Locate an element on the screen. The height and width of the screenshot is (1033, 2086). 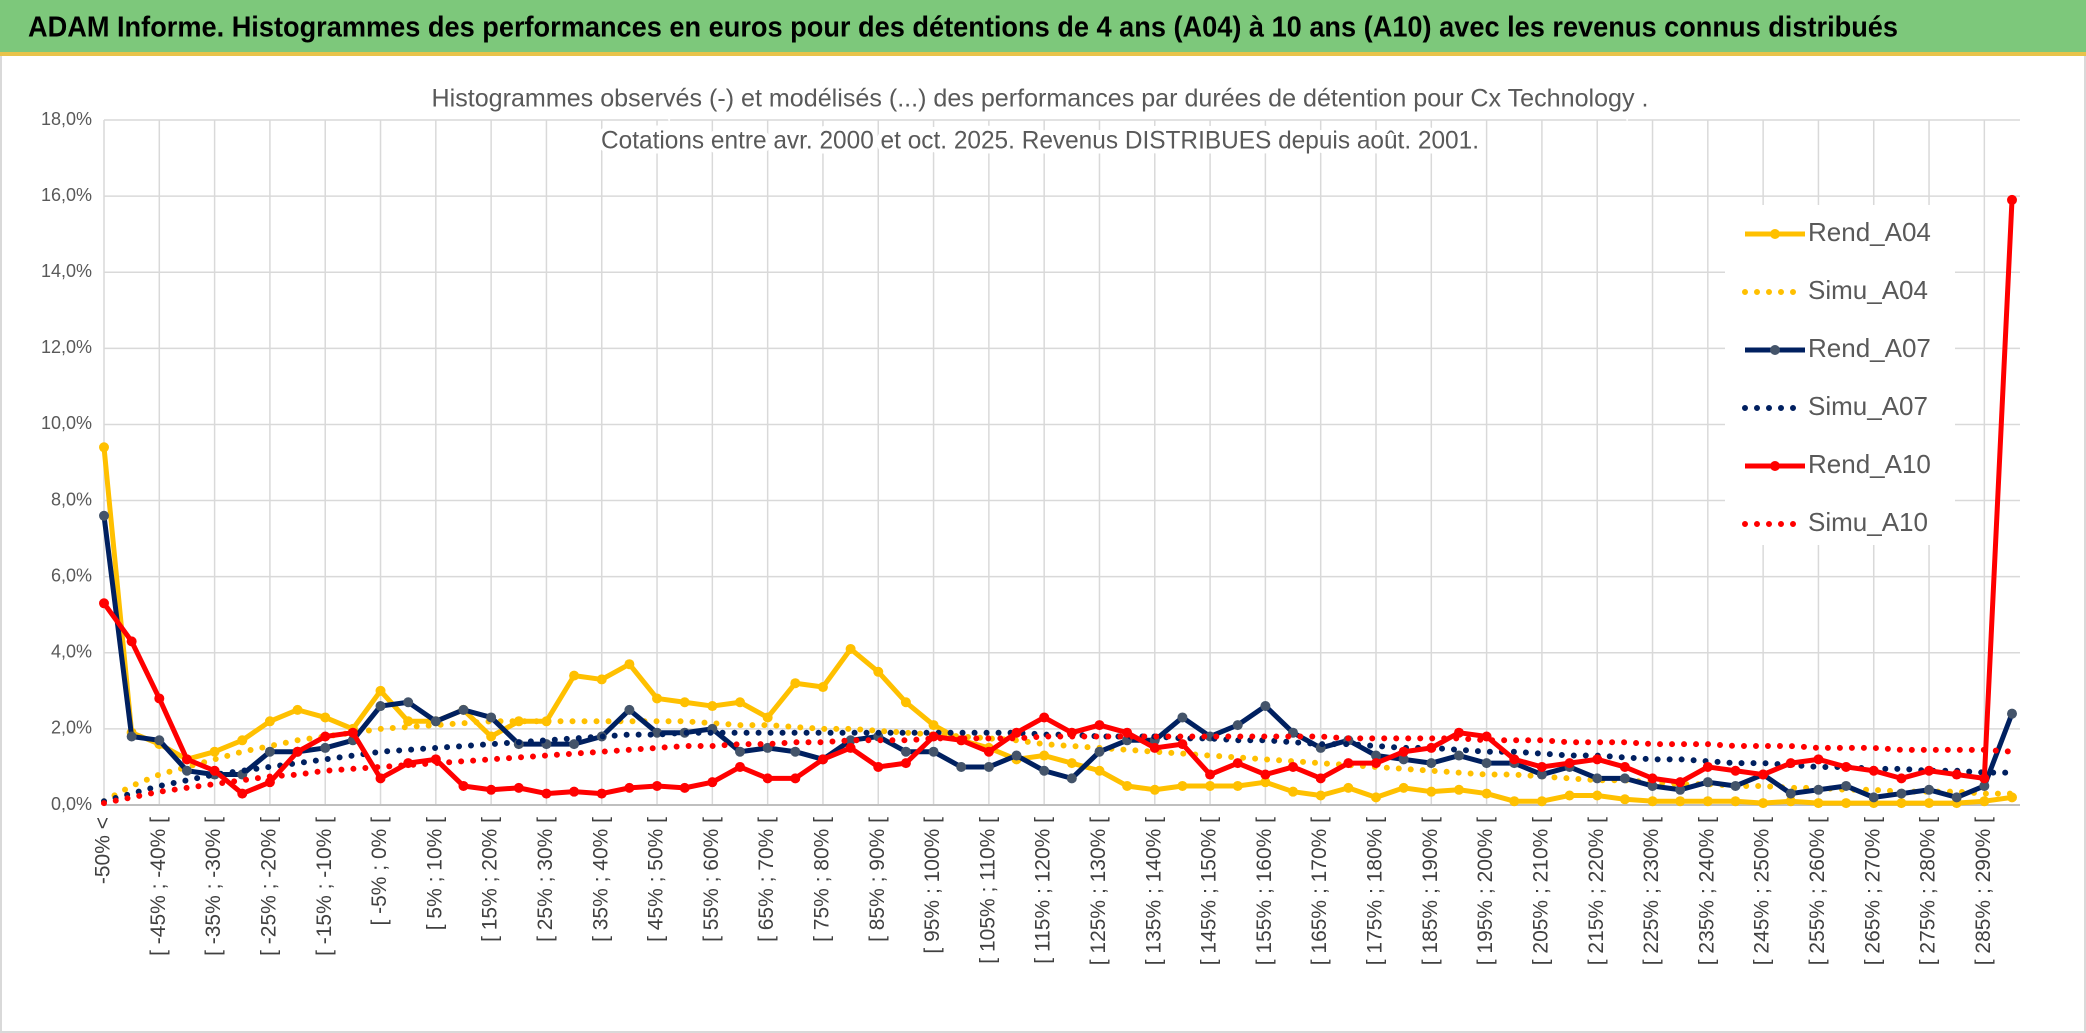
x-tick-label: [ 15% ; 20% [ is located at coordinates (490, 879).